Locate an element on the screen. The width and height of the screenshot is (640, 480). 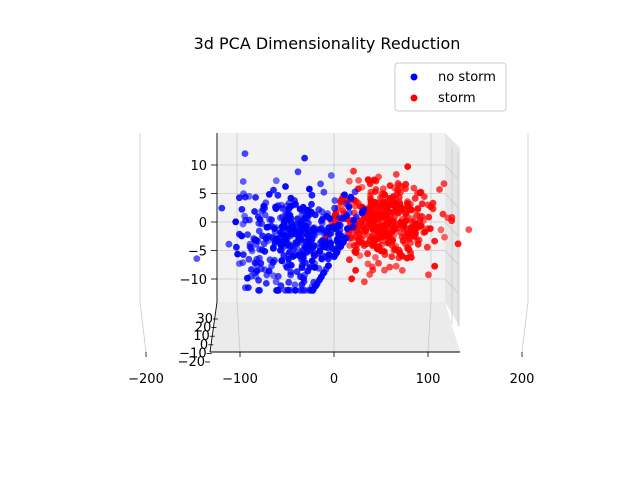
y-tick-label: 0 is located at coordinates (204, 345).